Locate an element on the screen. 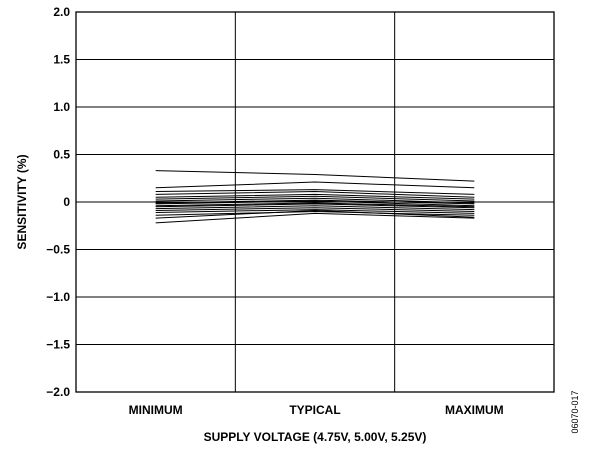 The height and width of the screenshot is (449, 597). x-tick-label: MINIMUM is located at coordinates (156, 410).